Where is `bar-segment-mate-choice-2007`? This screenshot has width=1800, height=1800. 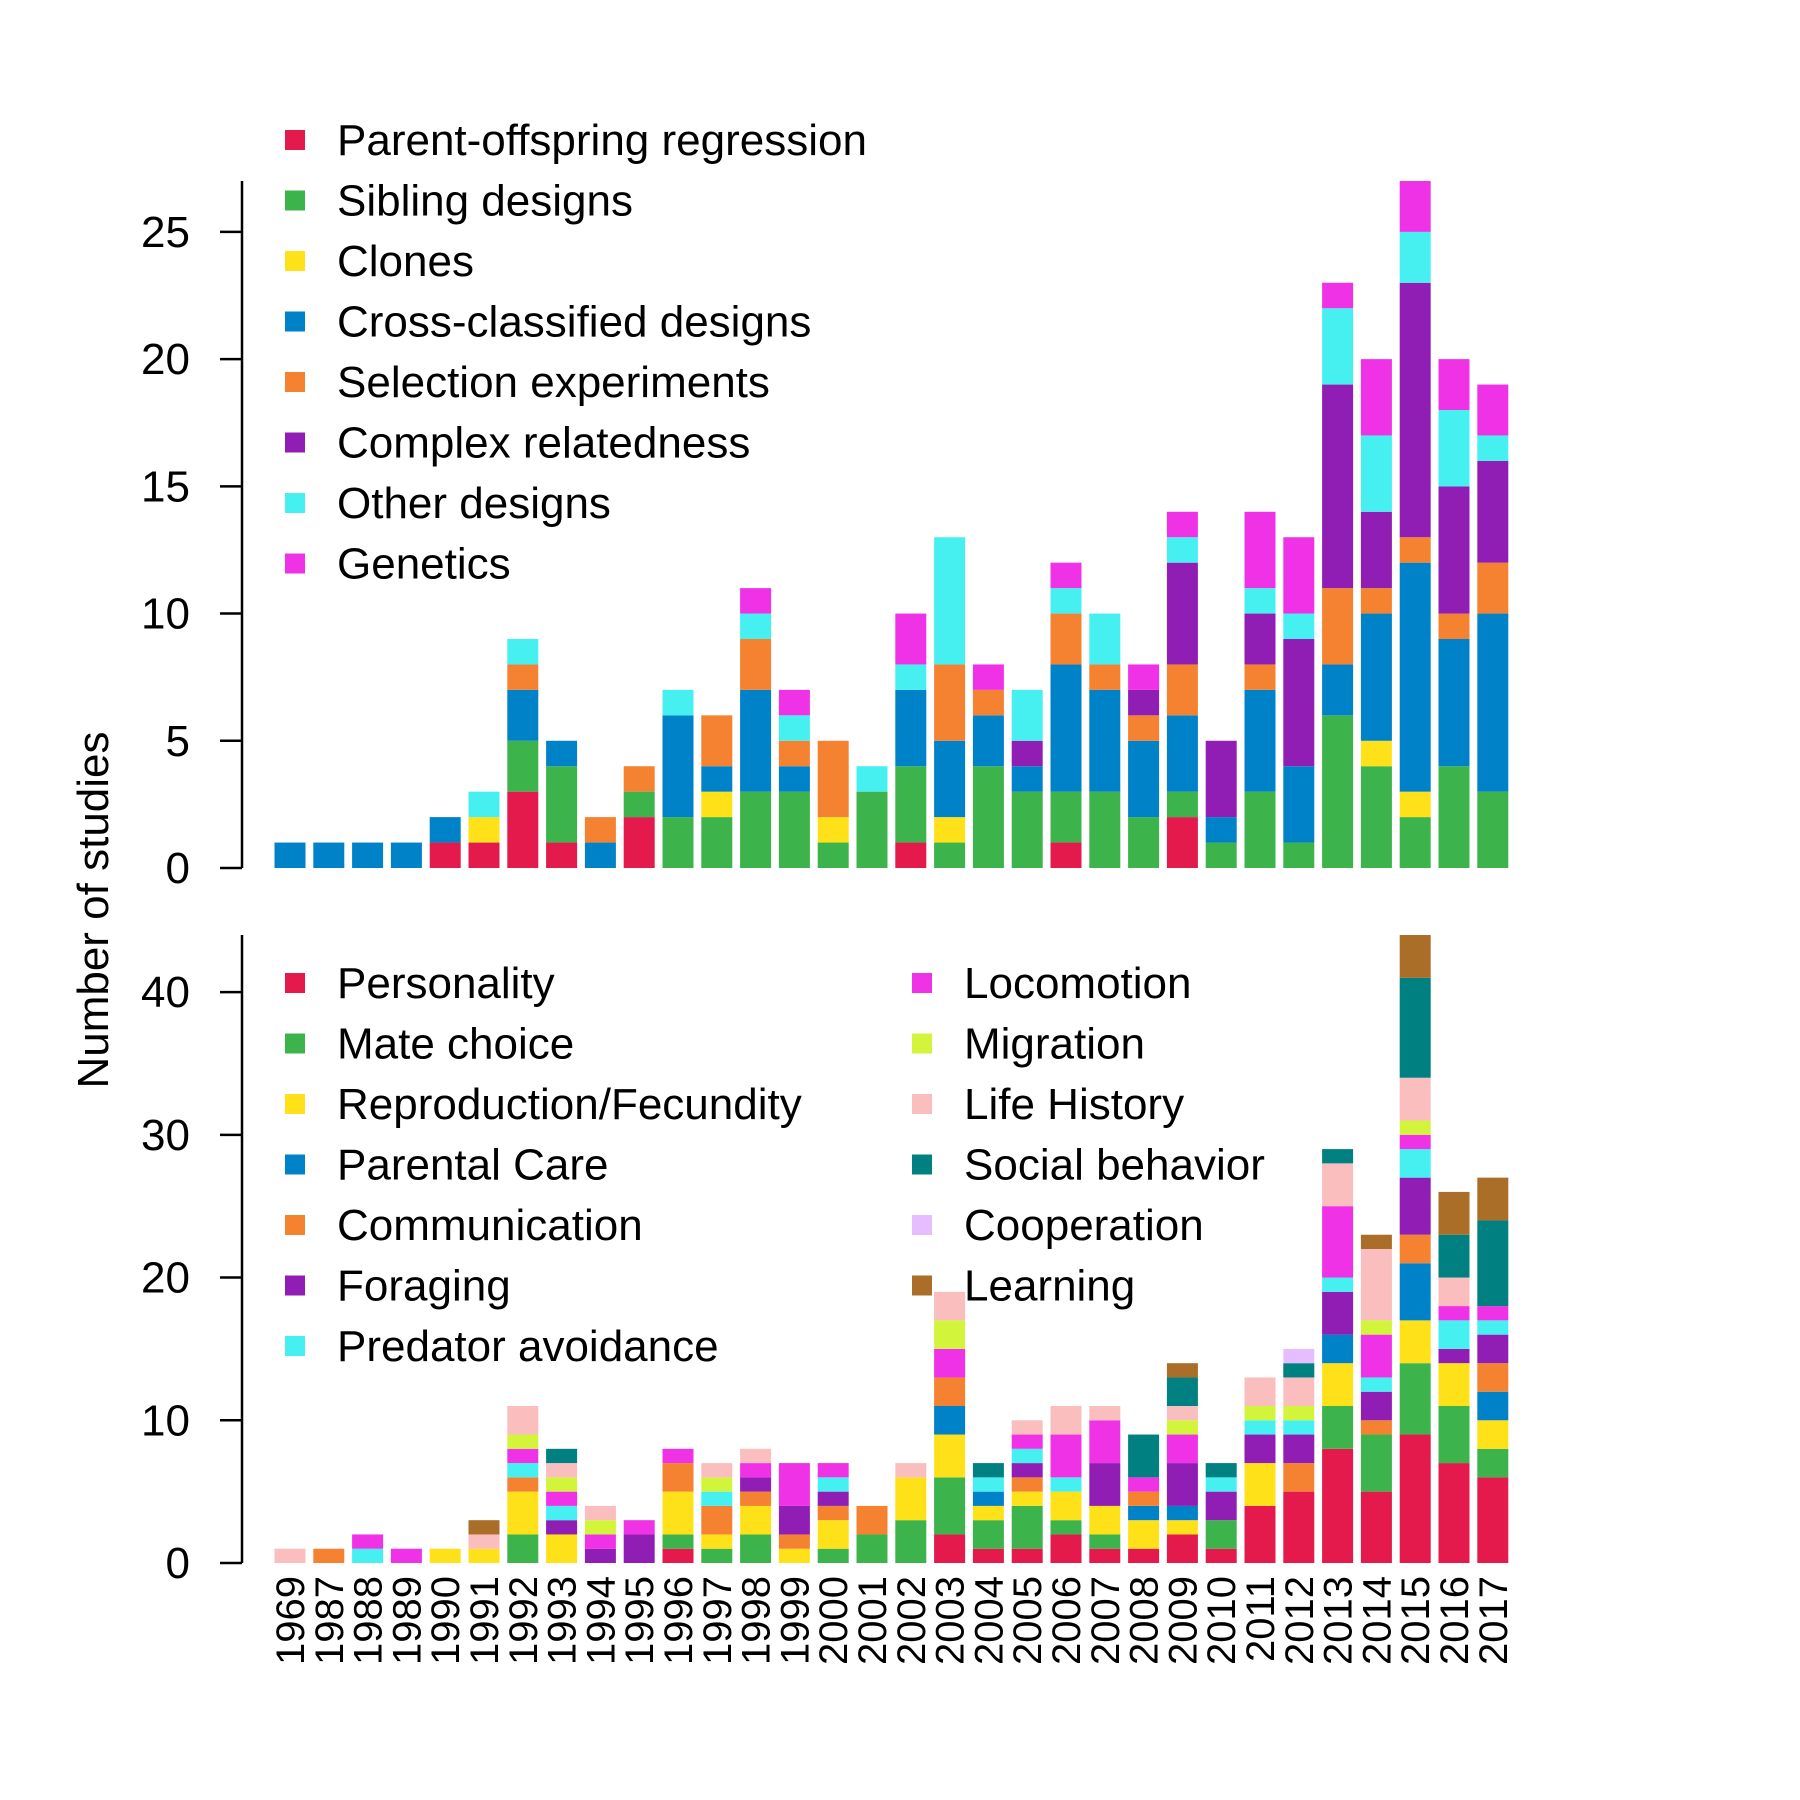 bar-segment-mate-choice-2007 is located at coordinates (1105, 1541).